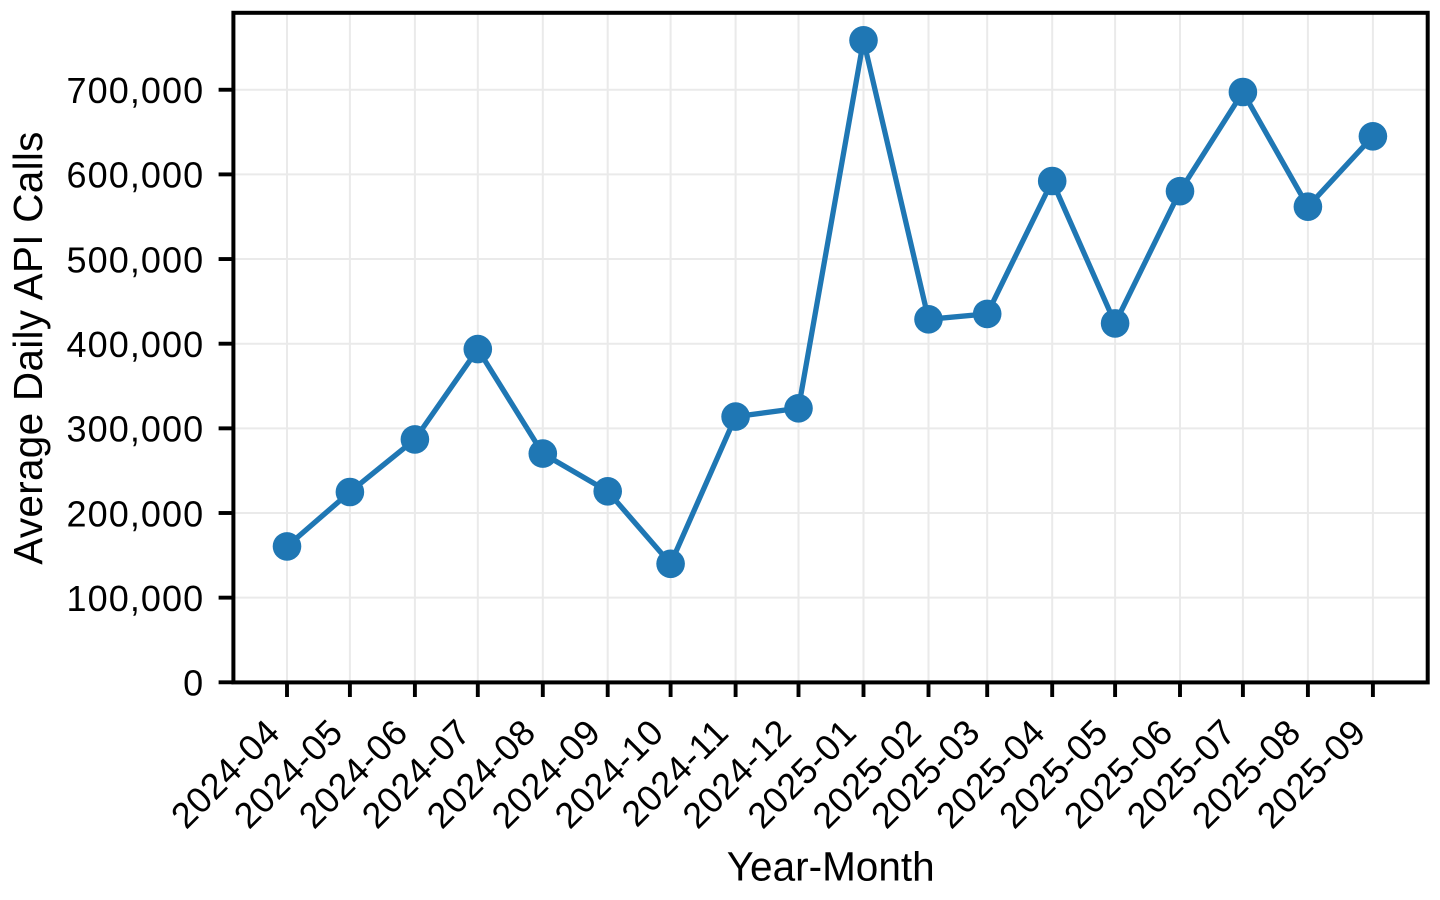 The width and height of the screenshot is (1440, 900). Describe the element at coordinates (135, 344) in the screenshot. I see `svg-text: 400,000` at that location.